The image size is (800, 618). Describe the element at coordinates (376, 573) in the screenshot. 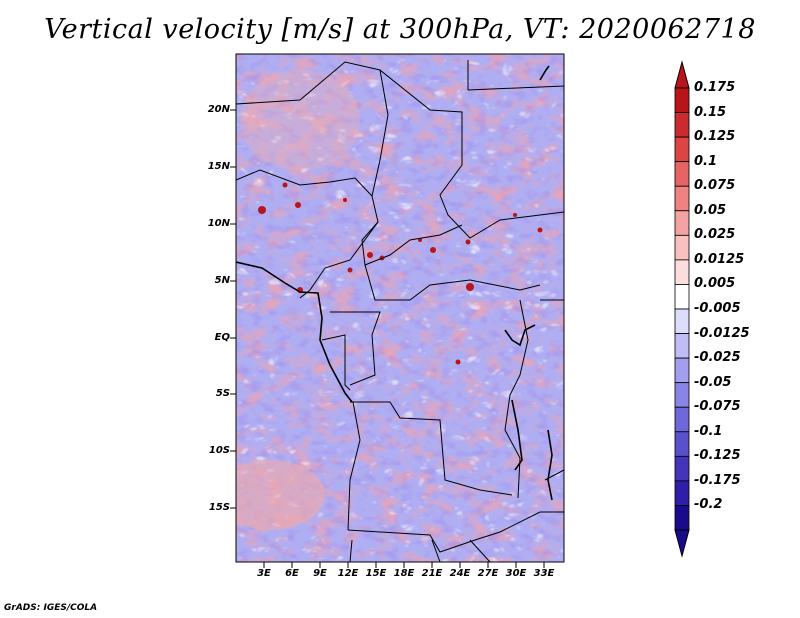

I see `lon-label-15e: 15E` at that location.